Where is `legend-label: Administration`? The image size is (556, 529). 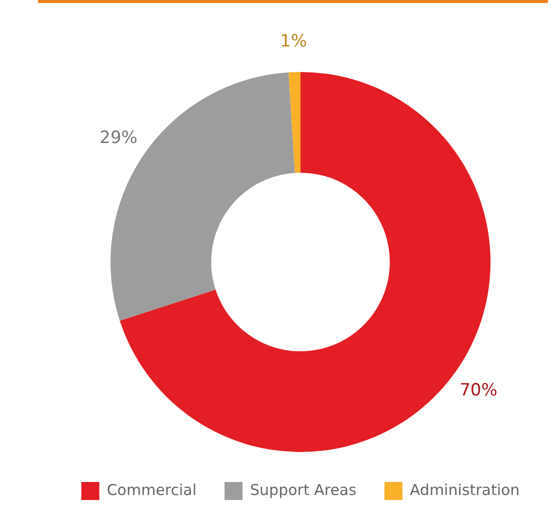 legend-label: Administration is located at coordinates (465, 489).